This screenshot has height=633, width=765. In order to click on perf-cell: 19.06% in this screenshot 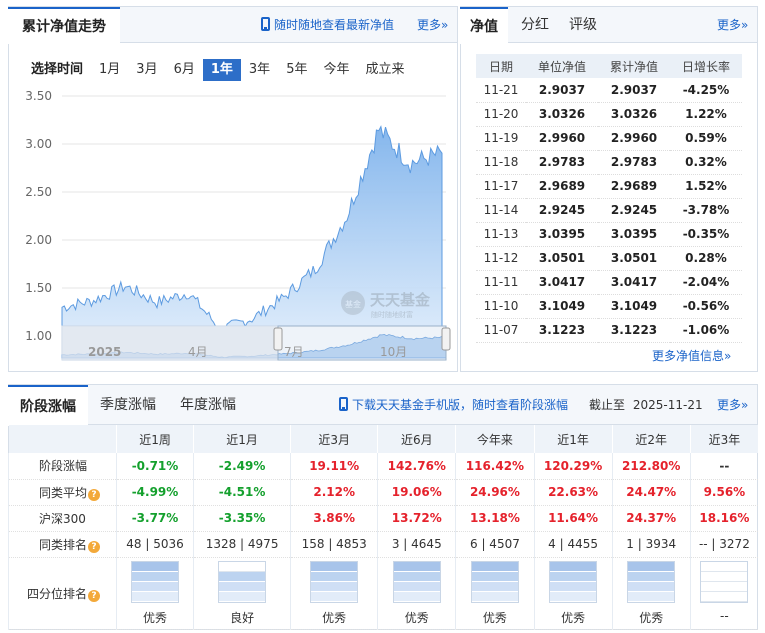, I will do `click(416, 492)`.